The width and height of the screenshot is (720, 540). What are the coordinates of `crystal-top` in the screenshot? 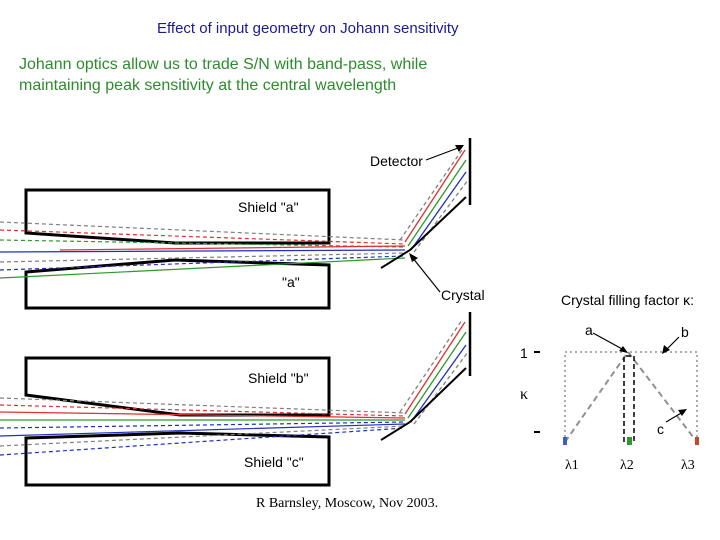 It's located at (423, 232).